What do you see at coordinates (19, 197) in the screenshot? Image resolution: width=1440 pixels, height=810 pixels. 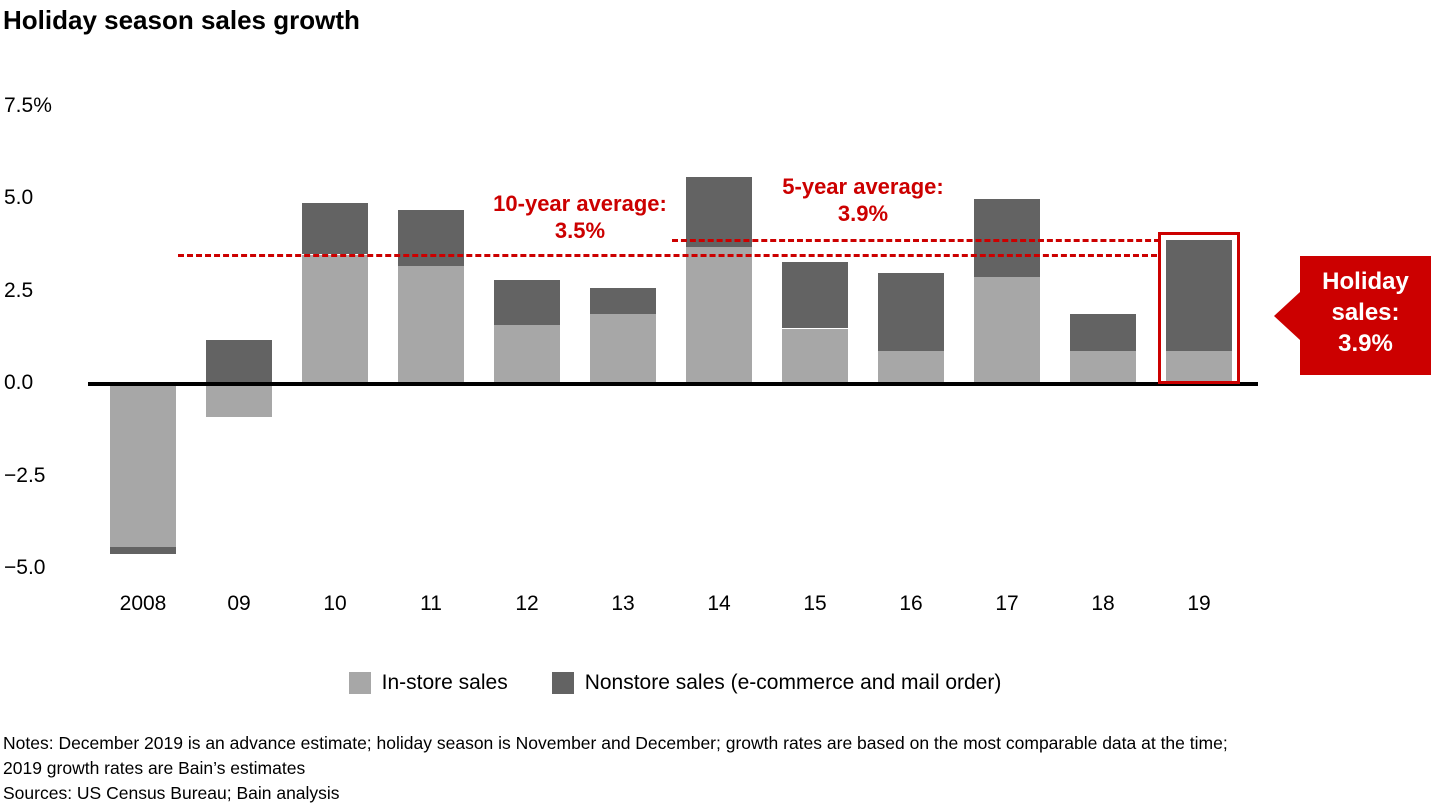 I see `y-axis-label: 5.0` at bounding box center [19, 197].